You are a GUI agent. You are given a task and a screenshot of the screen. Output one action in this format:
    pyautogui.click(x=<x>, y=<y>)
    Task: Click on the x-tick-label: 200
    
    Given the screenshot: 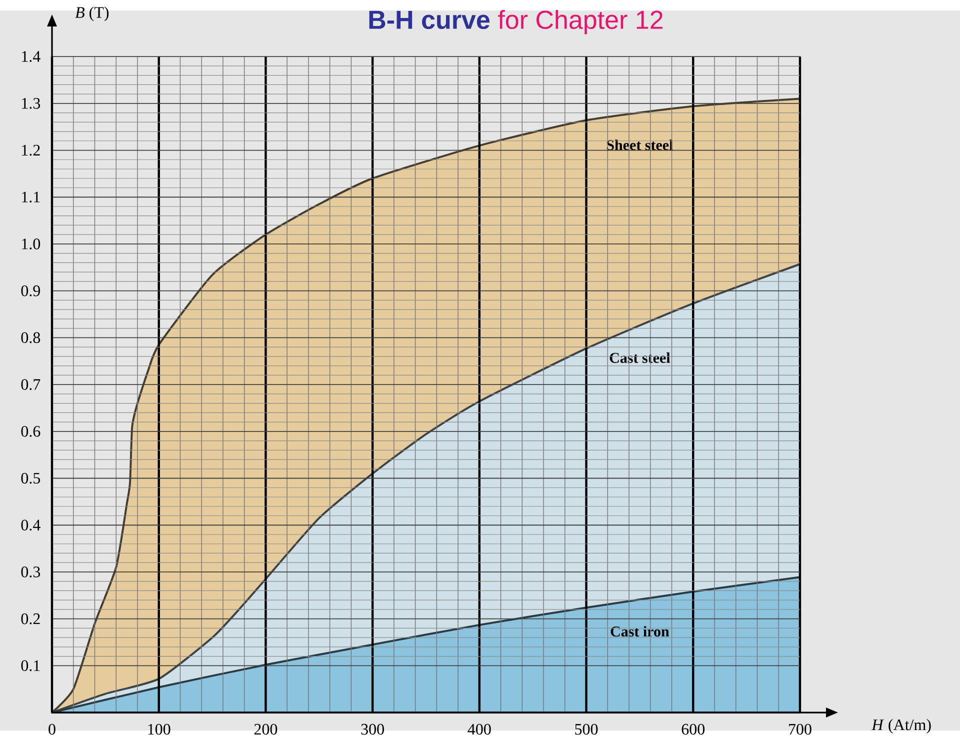 What is the action you would take?
    pyautogui.click(x=266, y=729)
    